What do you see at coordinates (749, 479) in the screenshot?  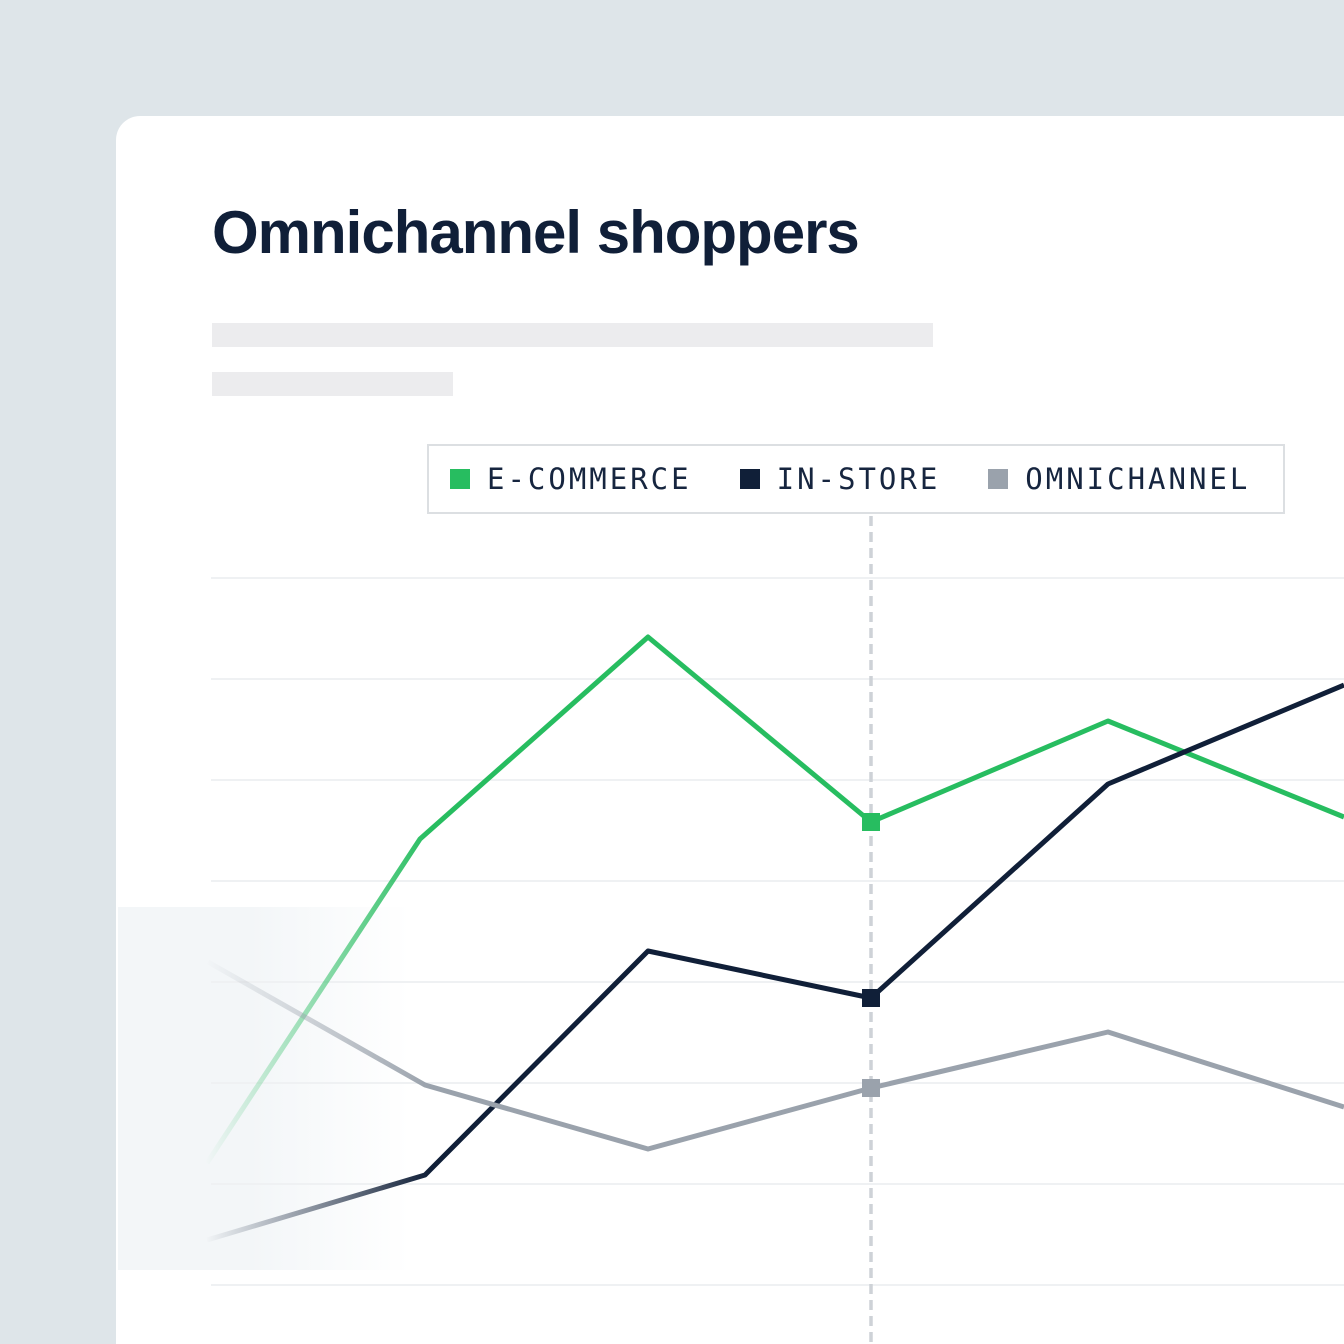 I see `instore-swatch-icon` at bounding box center [749, 479].